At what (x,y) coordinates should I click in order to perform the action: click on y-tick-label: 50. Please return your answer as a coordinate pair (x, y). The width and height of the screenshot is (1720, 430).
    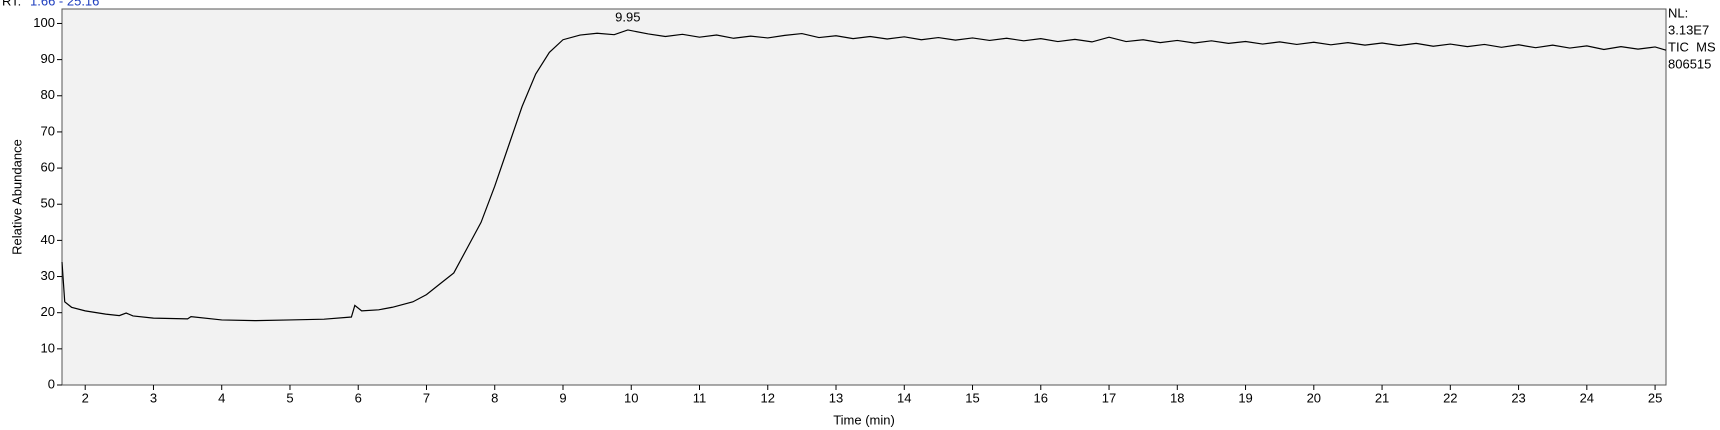
    Looking at the image, I should click on (48, 203).